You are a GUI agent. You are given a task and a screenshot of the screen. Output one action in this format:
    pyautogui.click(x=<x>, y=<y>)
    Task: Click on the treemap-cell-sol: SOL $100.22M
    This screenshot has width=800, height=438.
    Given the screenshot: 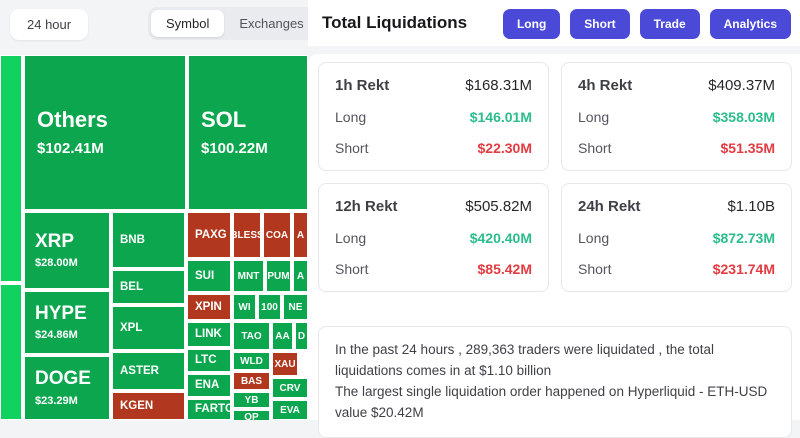 What is the action you would take?
    pyautogui.click(x=248, y=132)
    